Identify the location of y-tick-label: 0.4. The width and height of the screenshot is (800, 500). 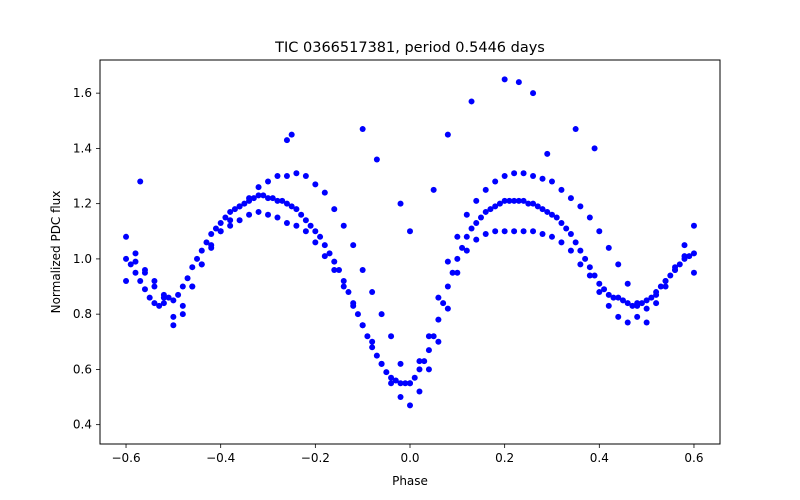
(82, 425).